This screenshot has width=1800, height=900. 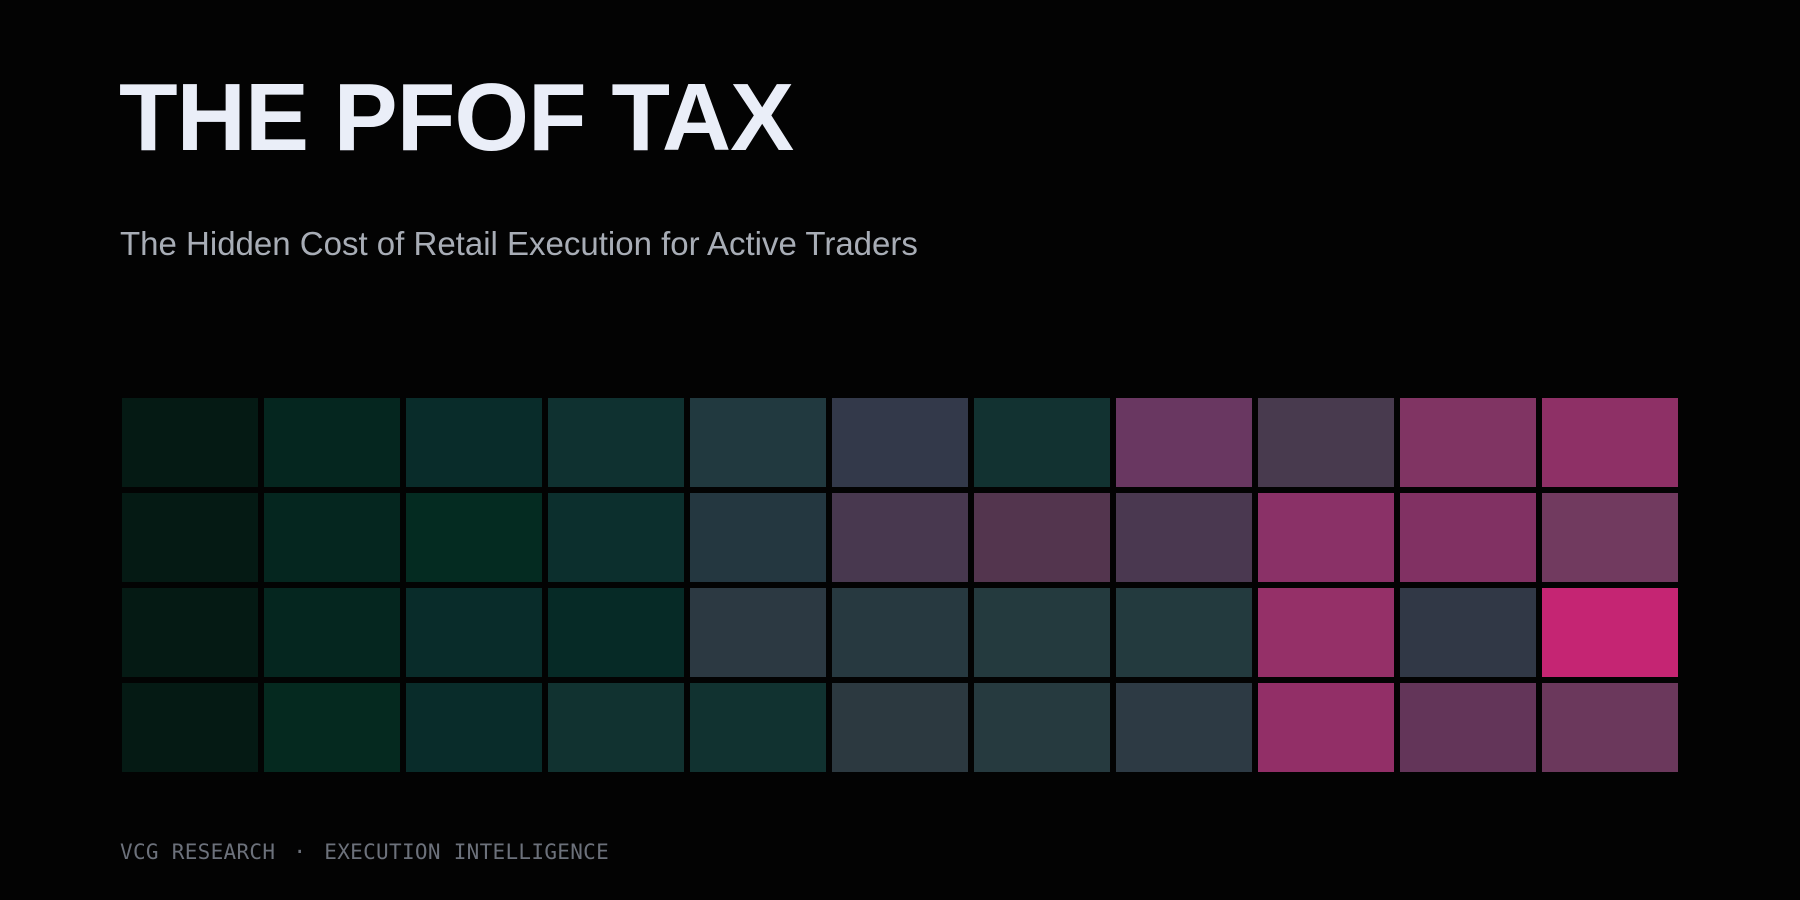 I want to click on heatmap-cell-r4-c9, so click(x=1326, y=727).